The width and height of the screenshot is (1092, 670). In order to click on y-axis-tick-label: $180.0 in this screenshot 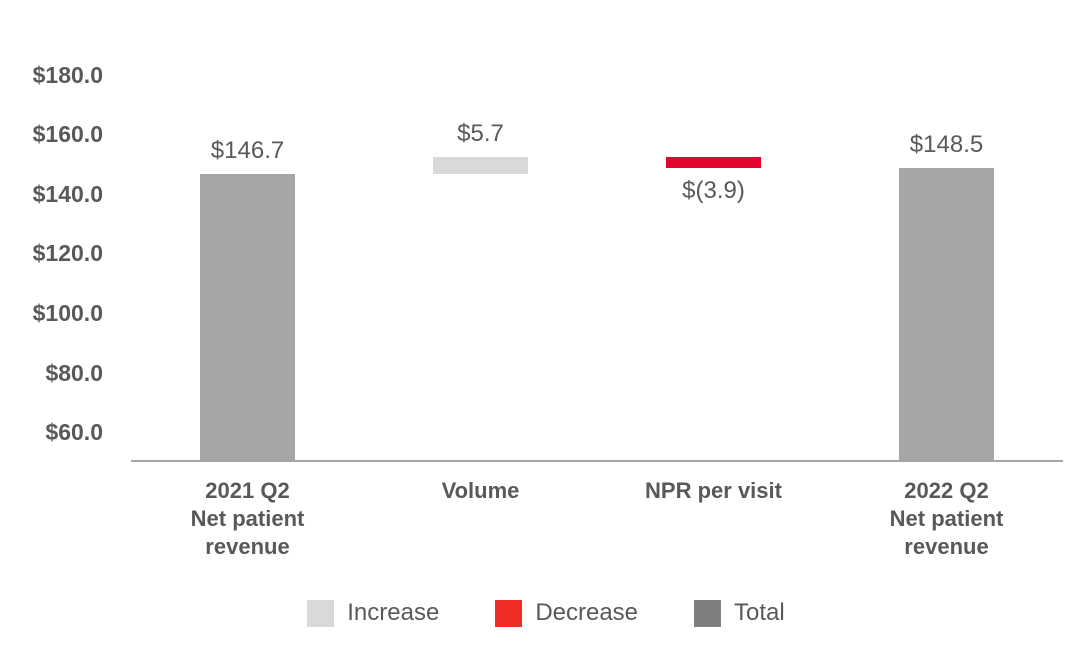, I will do `click(67, 74)`.